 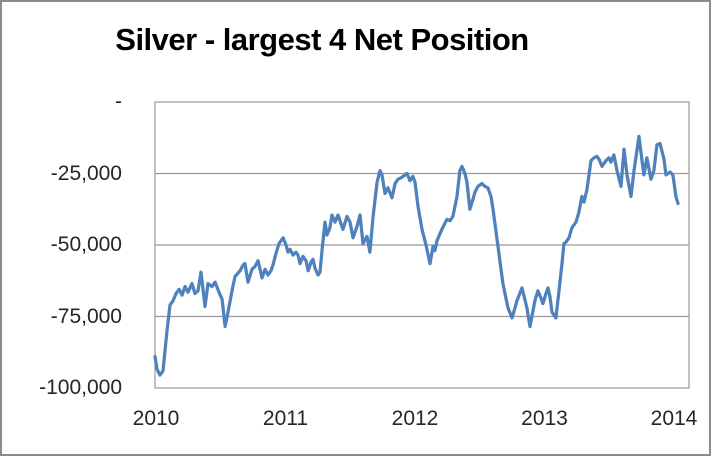 I want to click on x-axis-tick-label: 2013, so click(x=544, y=418).